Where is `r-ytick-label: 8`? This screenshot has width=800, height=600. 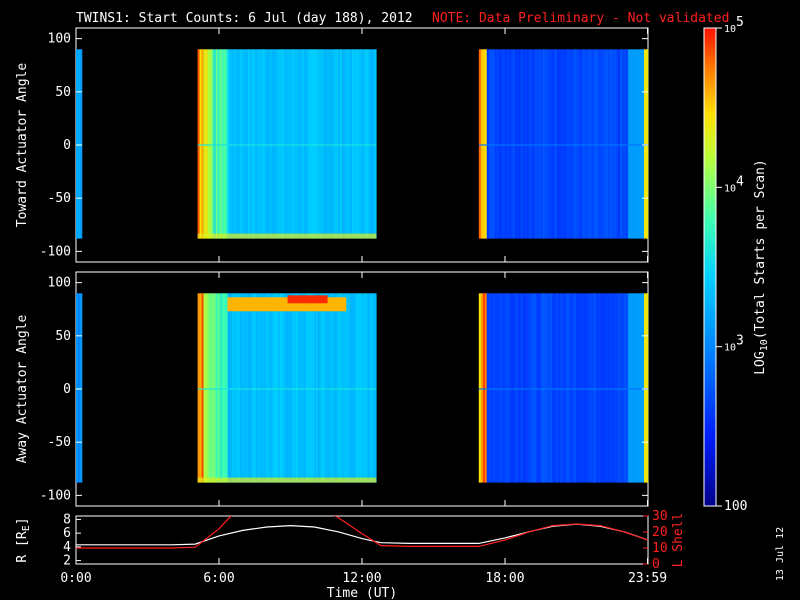
r-ytick-label: 8 is located at coordinates (67, 519).